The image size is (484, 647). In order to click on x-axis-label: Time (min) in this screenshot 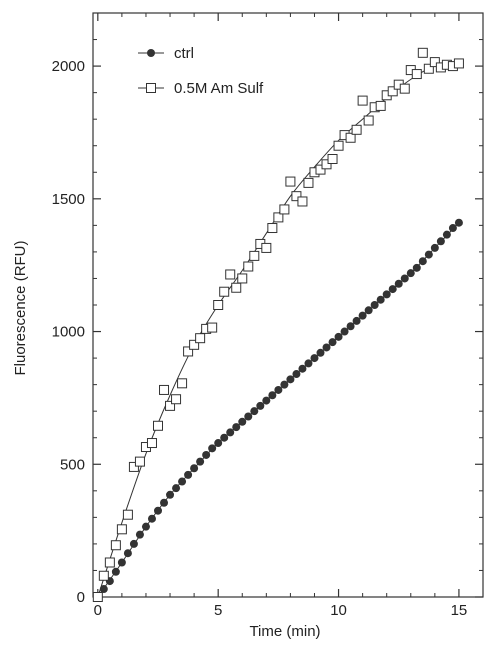, I will do `click(284, 631)`.